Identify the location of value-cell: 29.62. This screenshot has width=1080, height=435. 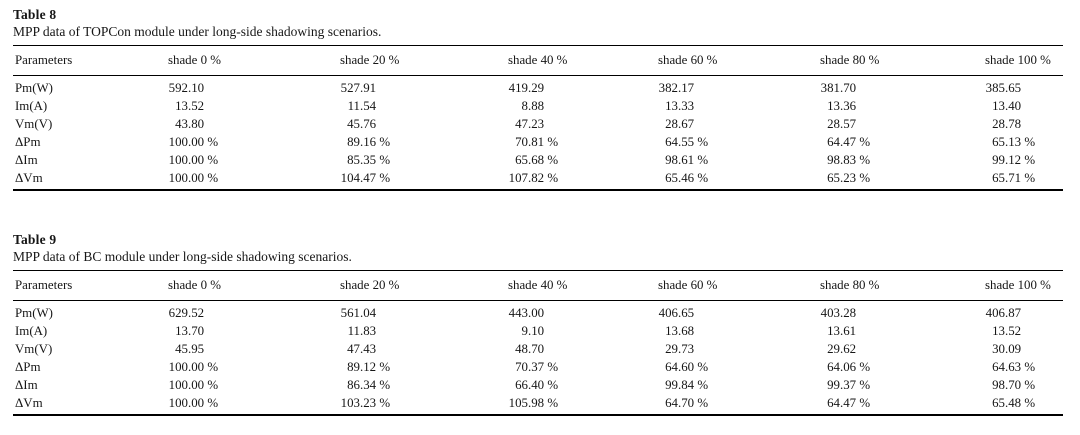
(902, 349).